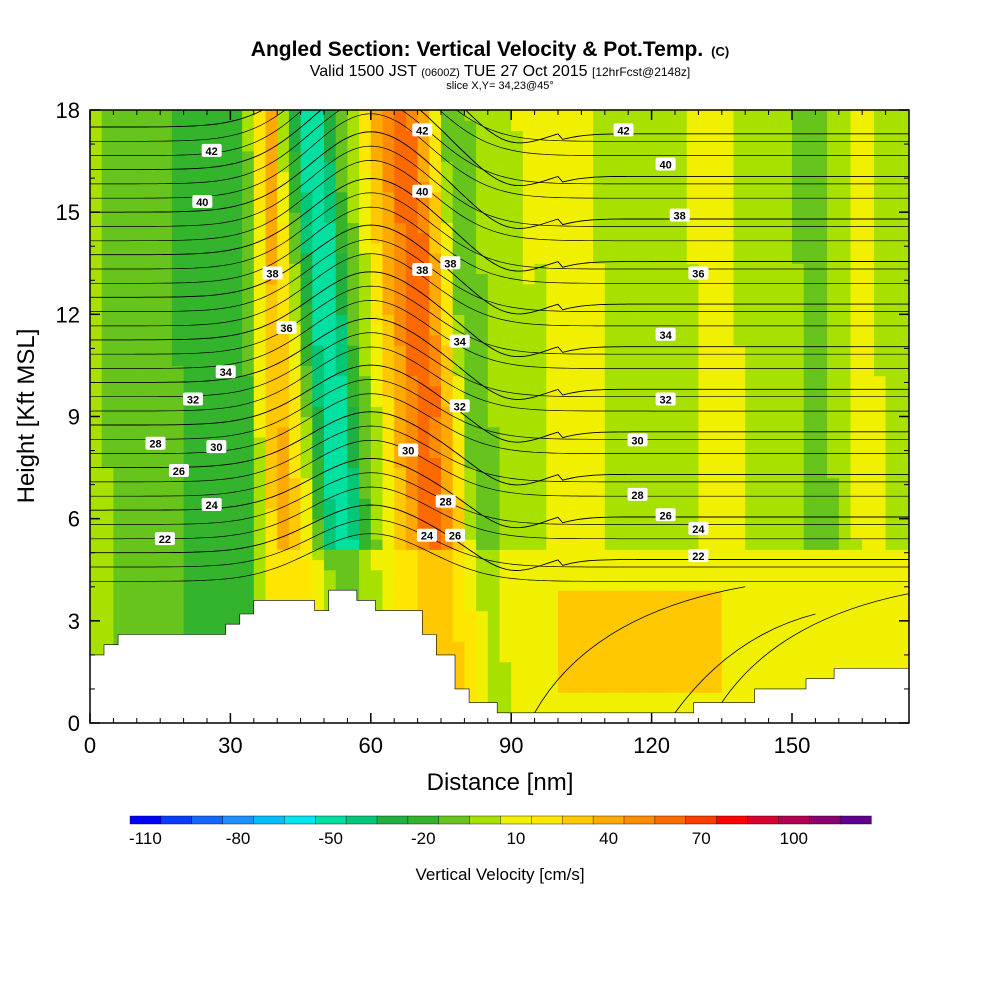 This screenshot has height=1000, width=1000. Describe the element at coordinates (446, 503) in the screenshot. I see `contour-label-text: 28` at that location.